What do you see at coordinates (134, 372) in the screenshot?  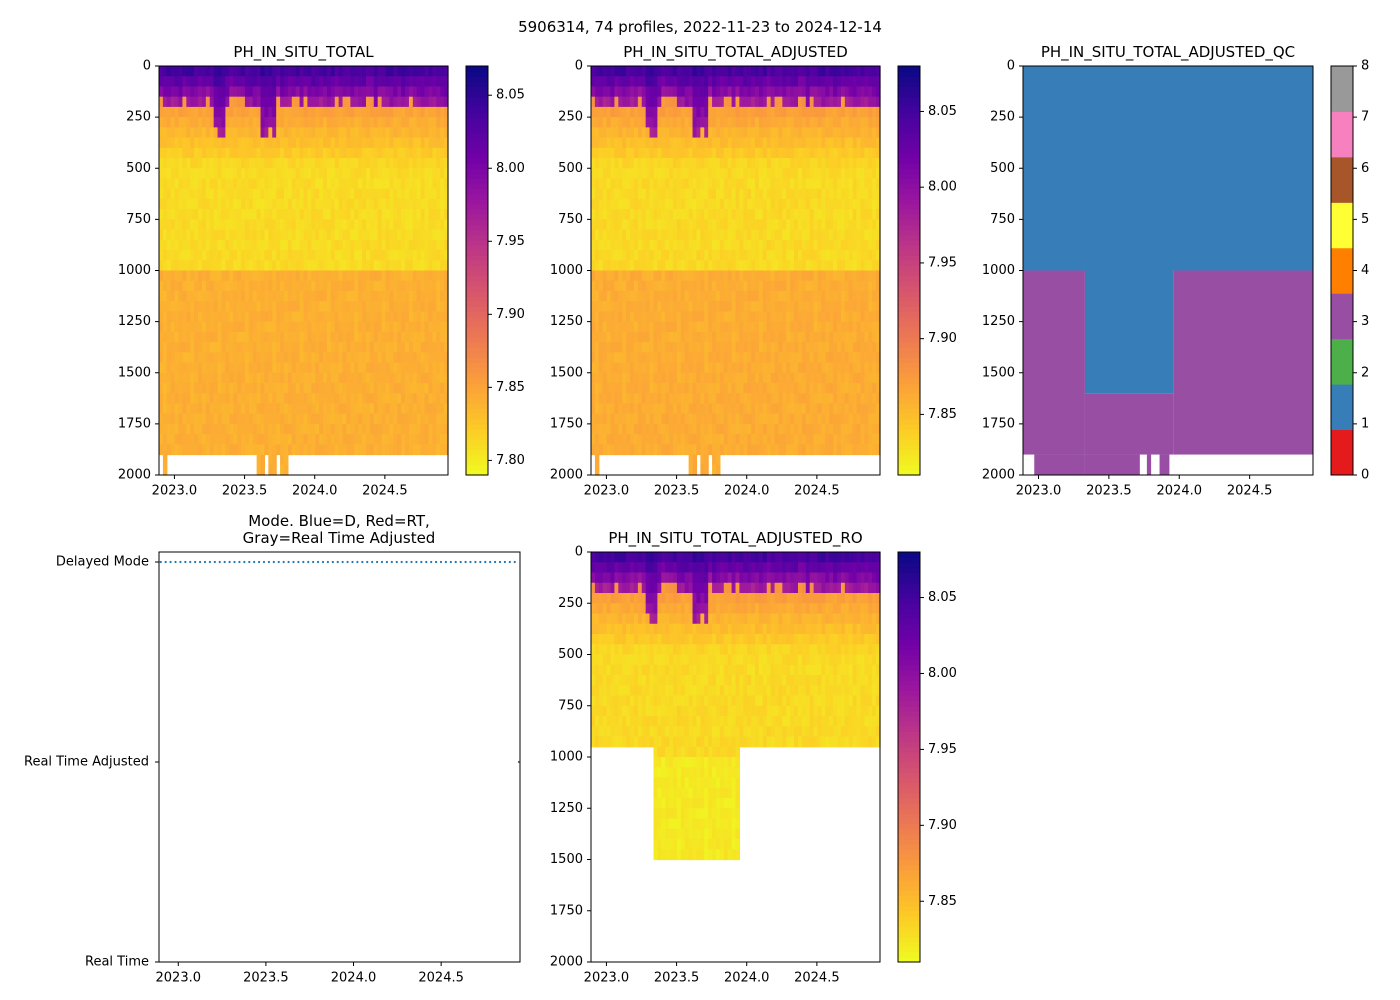 I see `y-tick-label: 1500` at bounding box center [134, 372].